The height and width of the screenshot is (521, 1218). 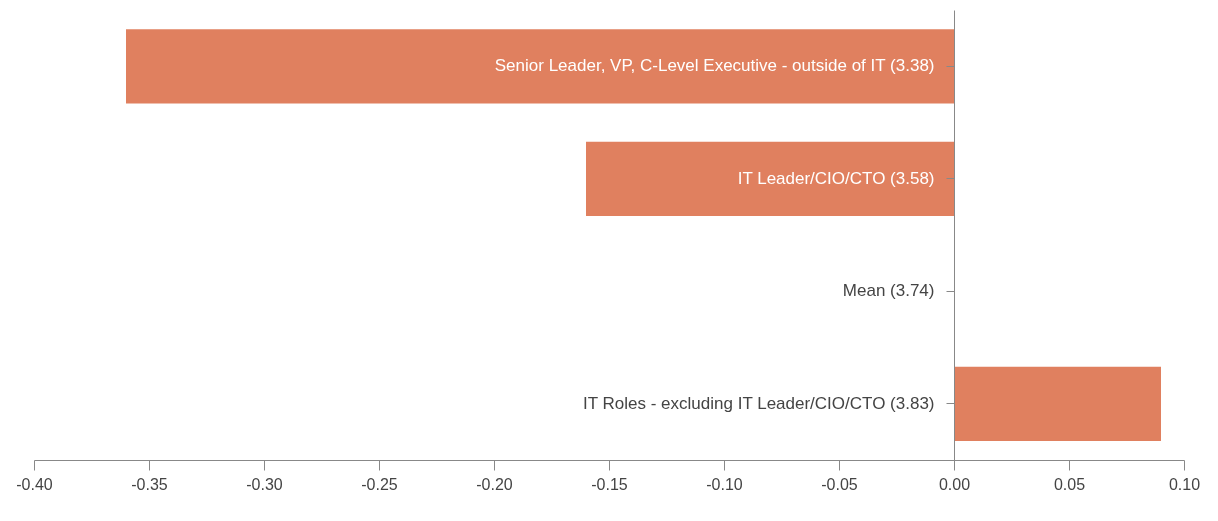 I want to click on y-tick-label: Senior Leader, VP, C-Level Executive - outside of IT (3.38), so click(x=714, y=66).